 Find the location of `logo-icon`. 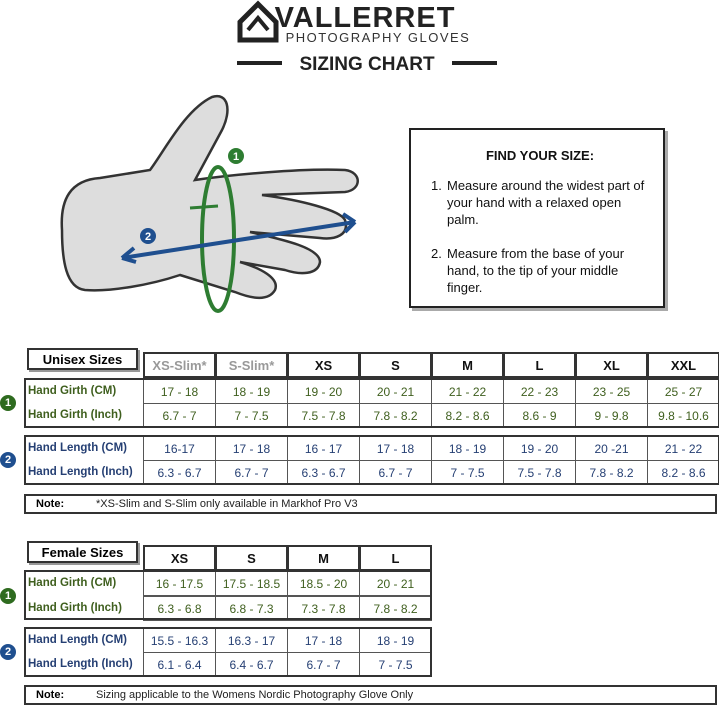

logo-icon is located at coordinates (258, 21).